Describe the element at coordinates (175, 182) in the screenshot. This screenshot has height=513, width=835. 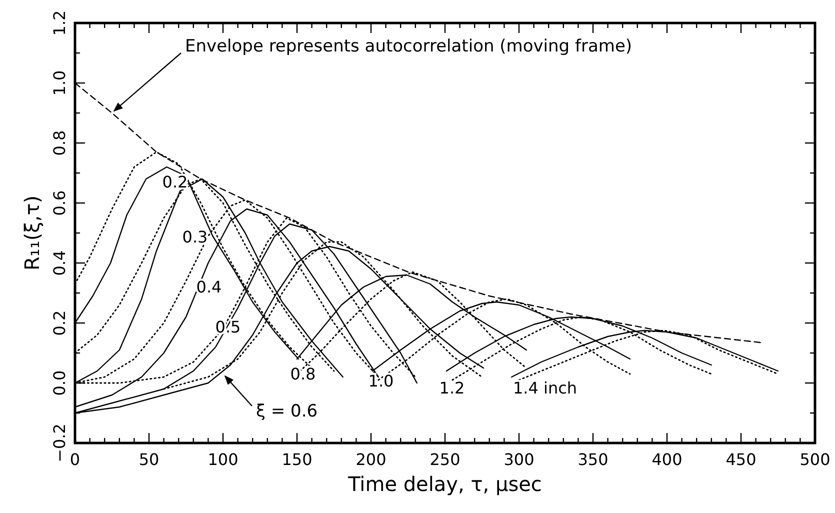
I see `annotation: 0.2` at that location.